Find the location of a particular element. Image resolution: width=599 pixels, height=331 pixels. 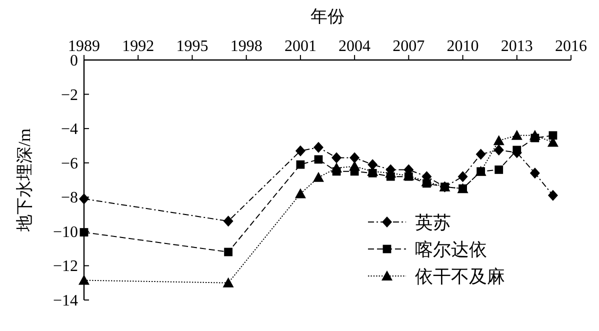

x-tick-label: 1992 is located at coordinates (138, 46).